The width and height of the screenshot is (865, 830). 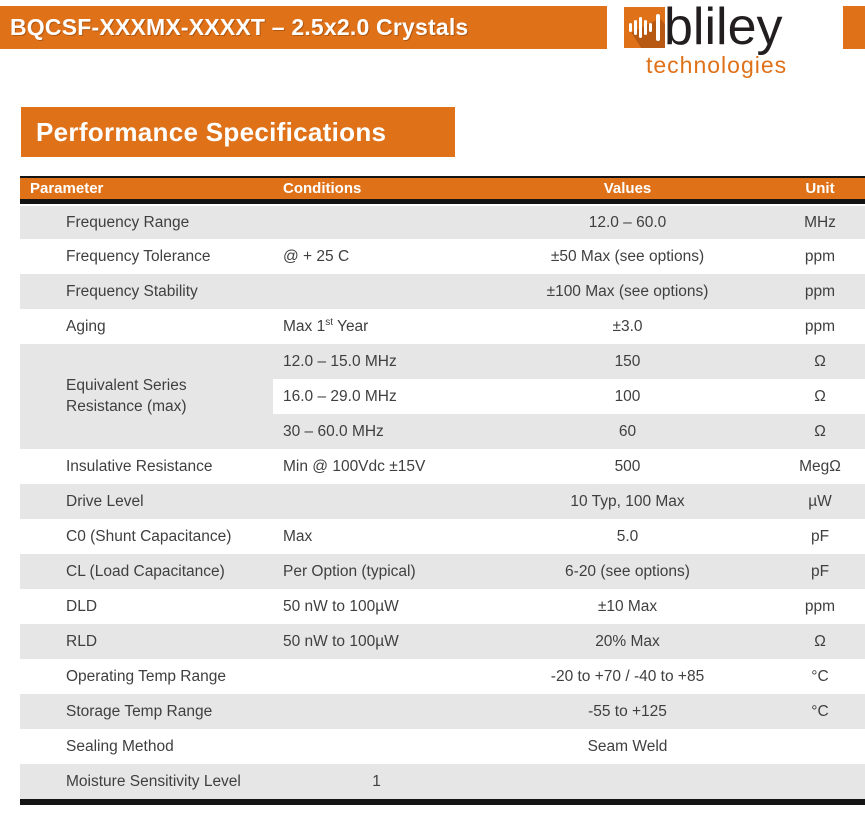 I want to click on table-header-row: Parameter Conditions Values Unit, so click(x=442, y=190).